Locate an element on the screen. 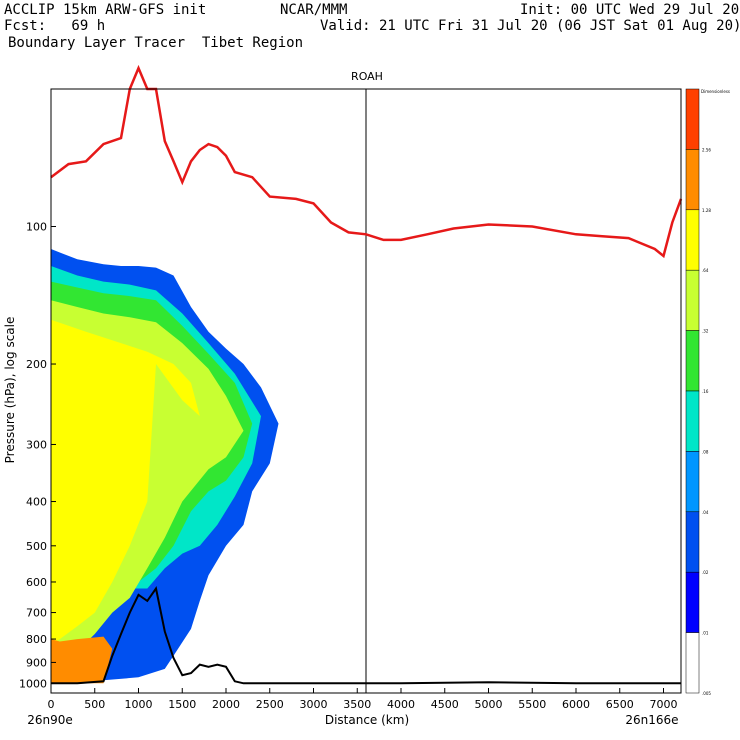  x-tick-label: 1000 is located at coordinates (139, 704).